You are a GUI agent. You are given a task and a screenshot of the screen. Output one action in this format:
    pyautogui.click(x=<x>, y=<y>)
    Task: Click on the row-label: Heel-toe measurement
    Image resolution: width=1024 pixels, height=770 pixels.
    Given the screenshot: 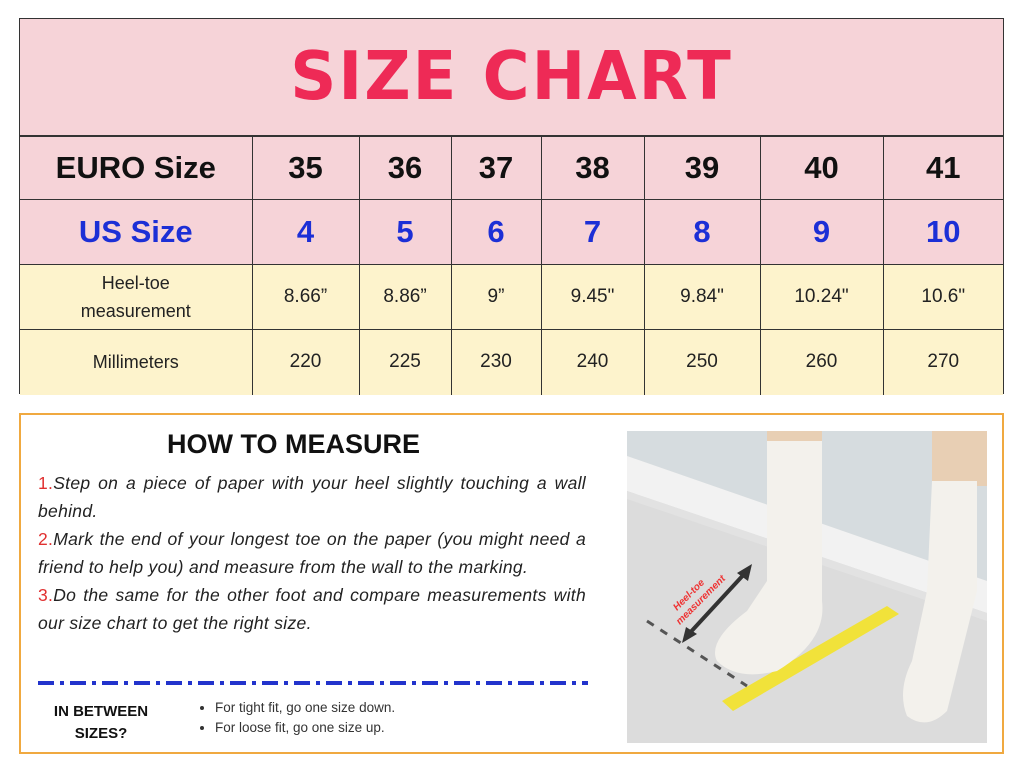 What is the action you would take?
    pyautogui.click(x=136, y=297)
    